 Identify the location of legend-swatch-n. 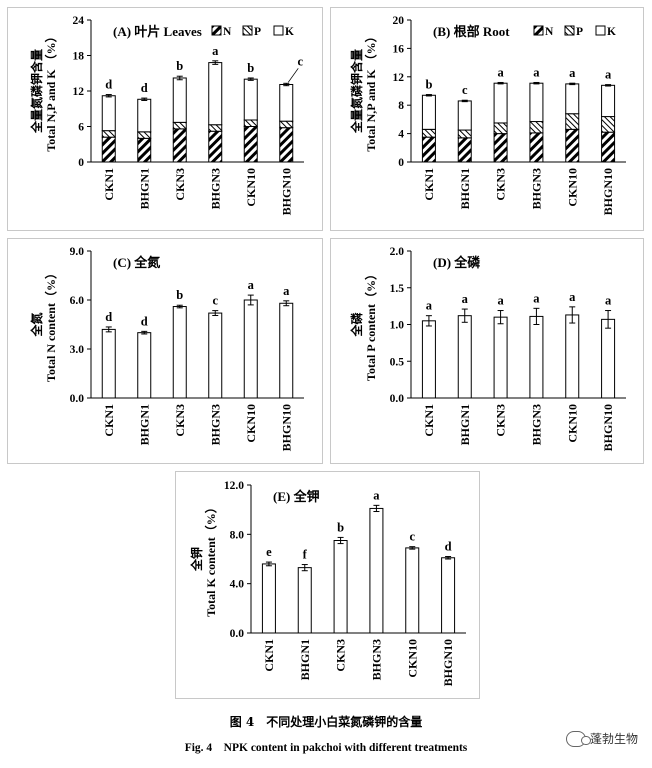
(538, 30).